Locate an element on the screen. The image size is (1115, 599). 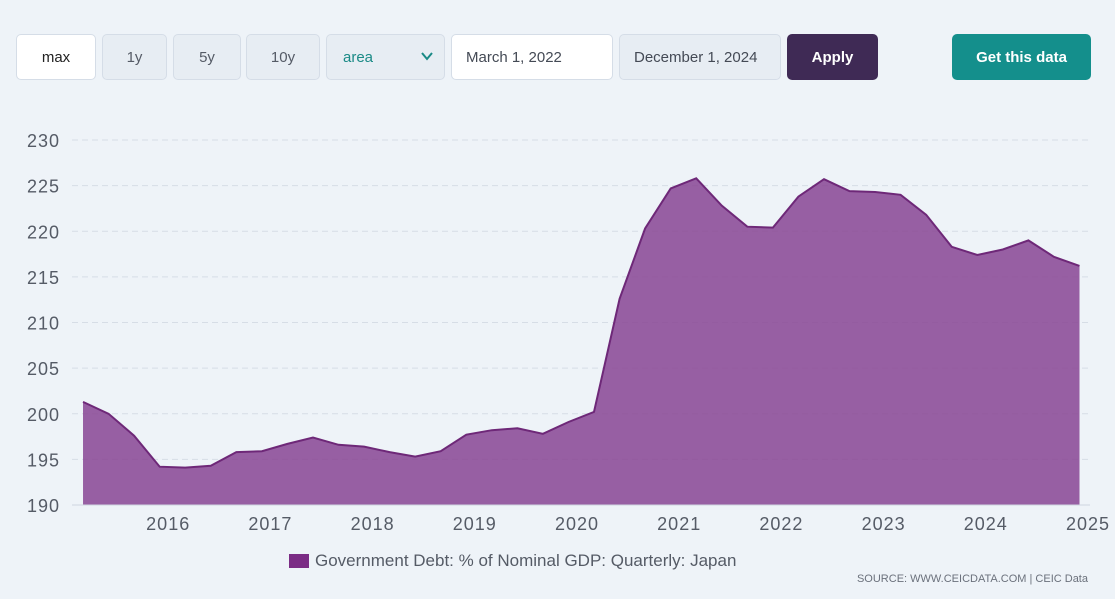
y-tick-label: 200 is located at coordinates (43, 415).